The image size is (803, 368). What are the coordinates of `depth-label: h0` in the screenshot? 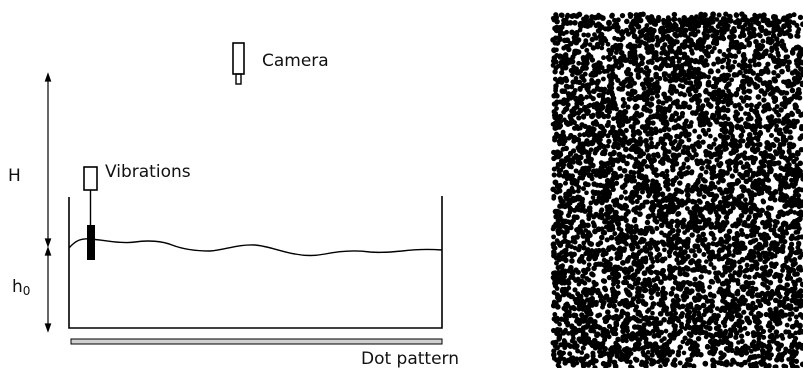 It's located at (21, 287).